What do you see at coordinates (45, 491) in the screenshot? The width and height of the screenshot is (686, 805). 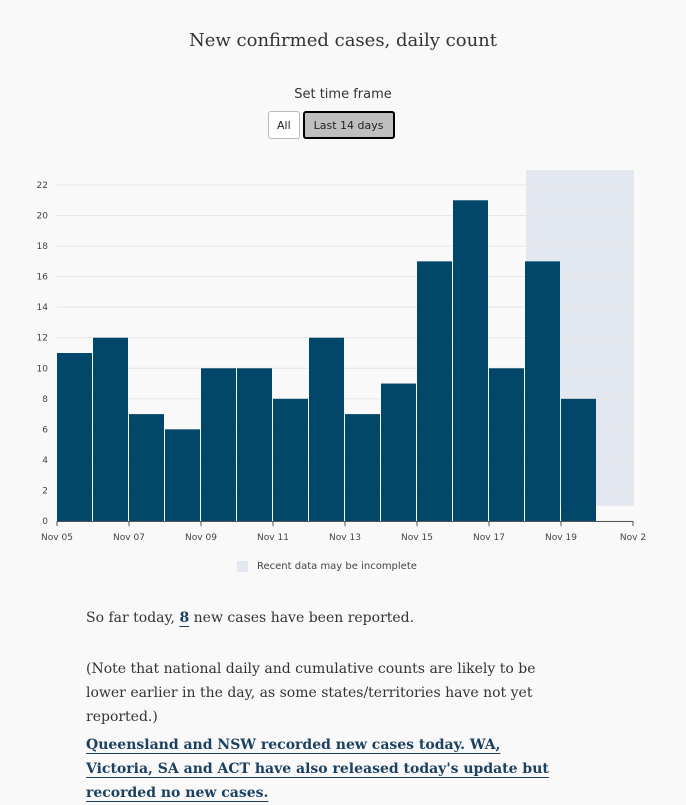 I see `y-tick-label: 2` at bounding box center [45, 491].